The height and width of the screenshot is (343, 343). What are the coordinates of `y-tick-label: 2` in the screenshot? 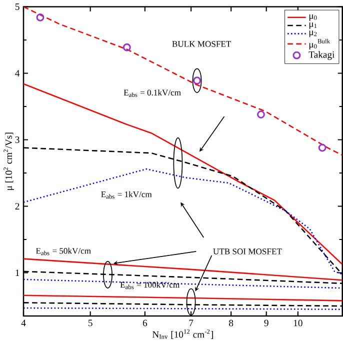 It's located at (17, 206).